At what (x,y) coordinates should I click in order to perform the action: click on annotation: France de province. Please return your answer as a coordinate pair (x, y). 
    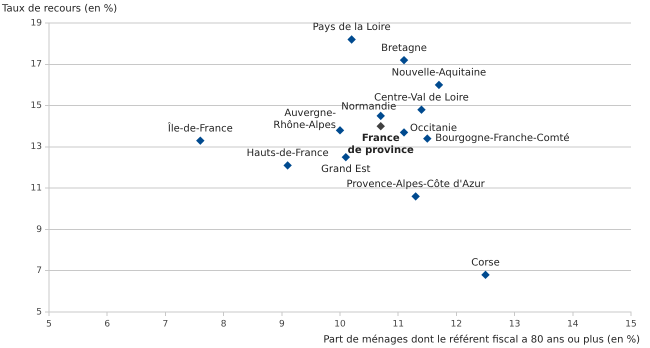
    Looking at the image, I should click on (381, 144).